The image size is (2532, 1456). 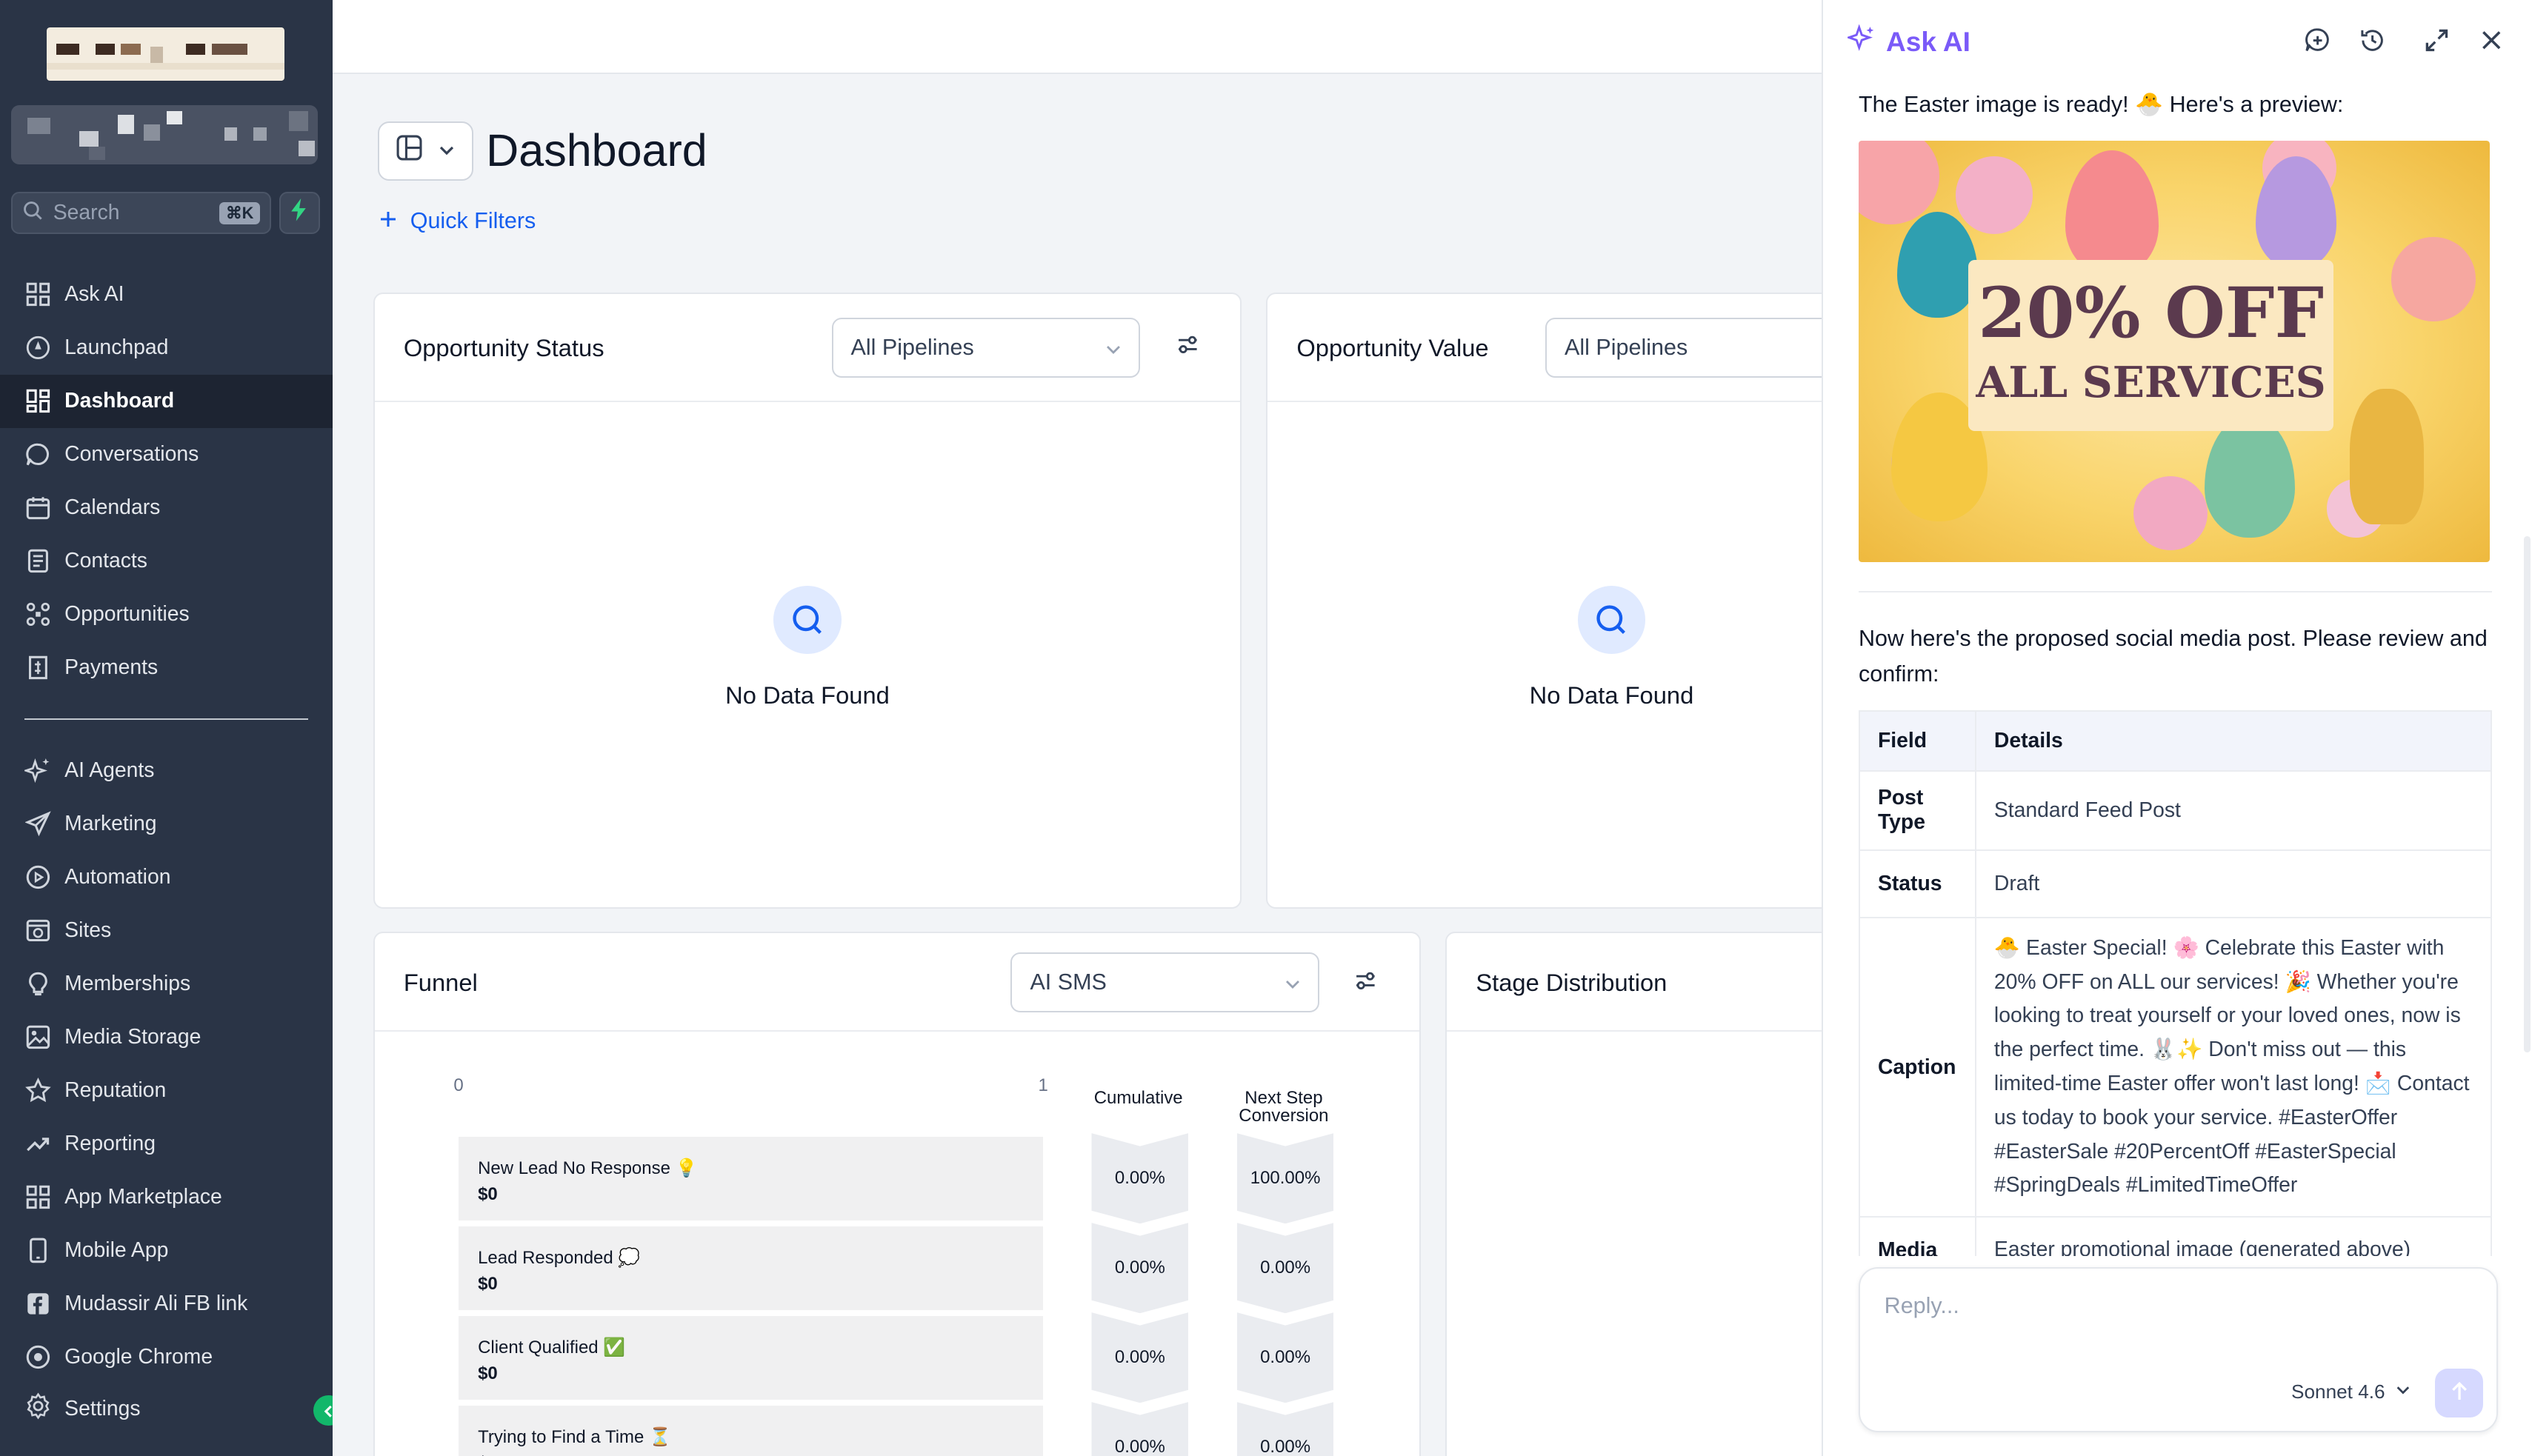 I want to click on card-title: Funnel, so click(x=440, y=982).